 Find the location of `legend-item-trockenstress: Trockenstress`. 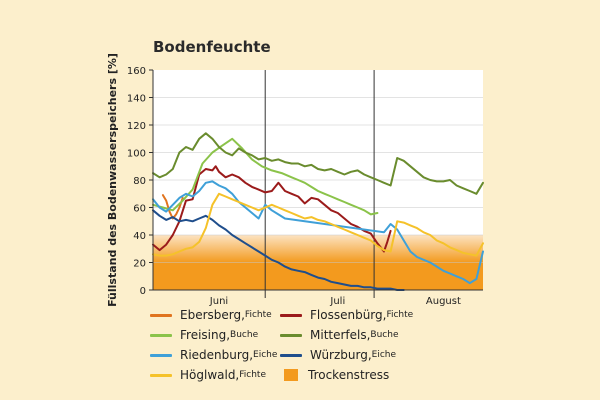

legend-item-trockenstress: Trockenstress is located at coordinates (334, 375).